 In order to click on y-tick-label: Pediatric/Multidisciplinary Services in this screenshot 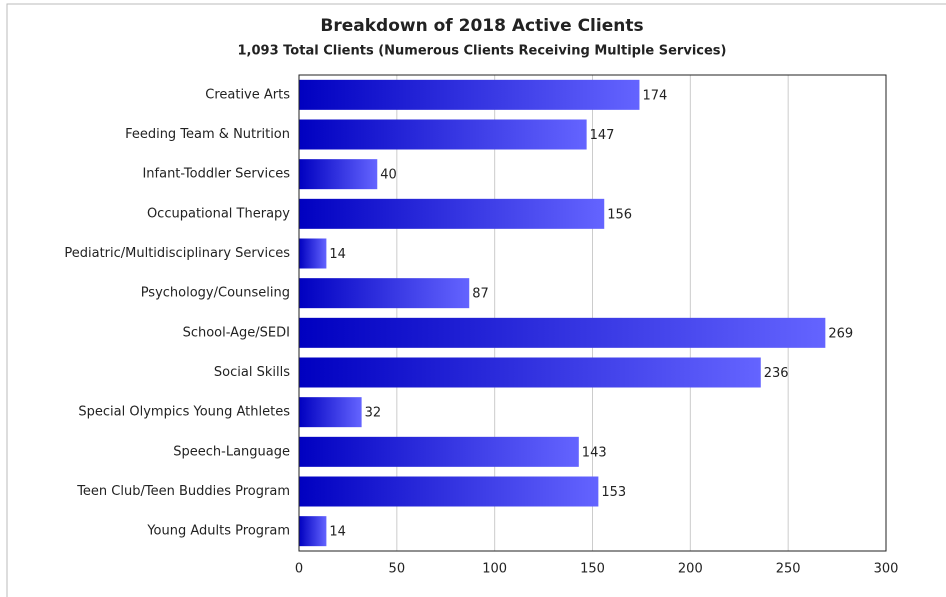, I will do `click(177, 253)`.